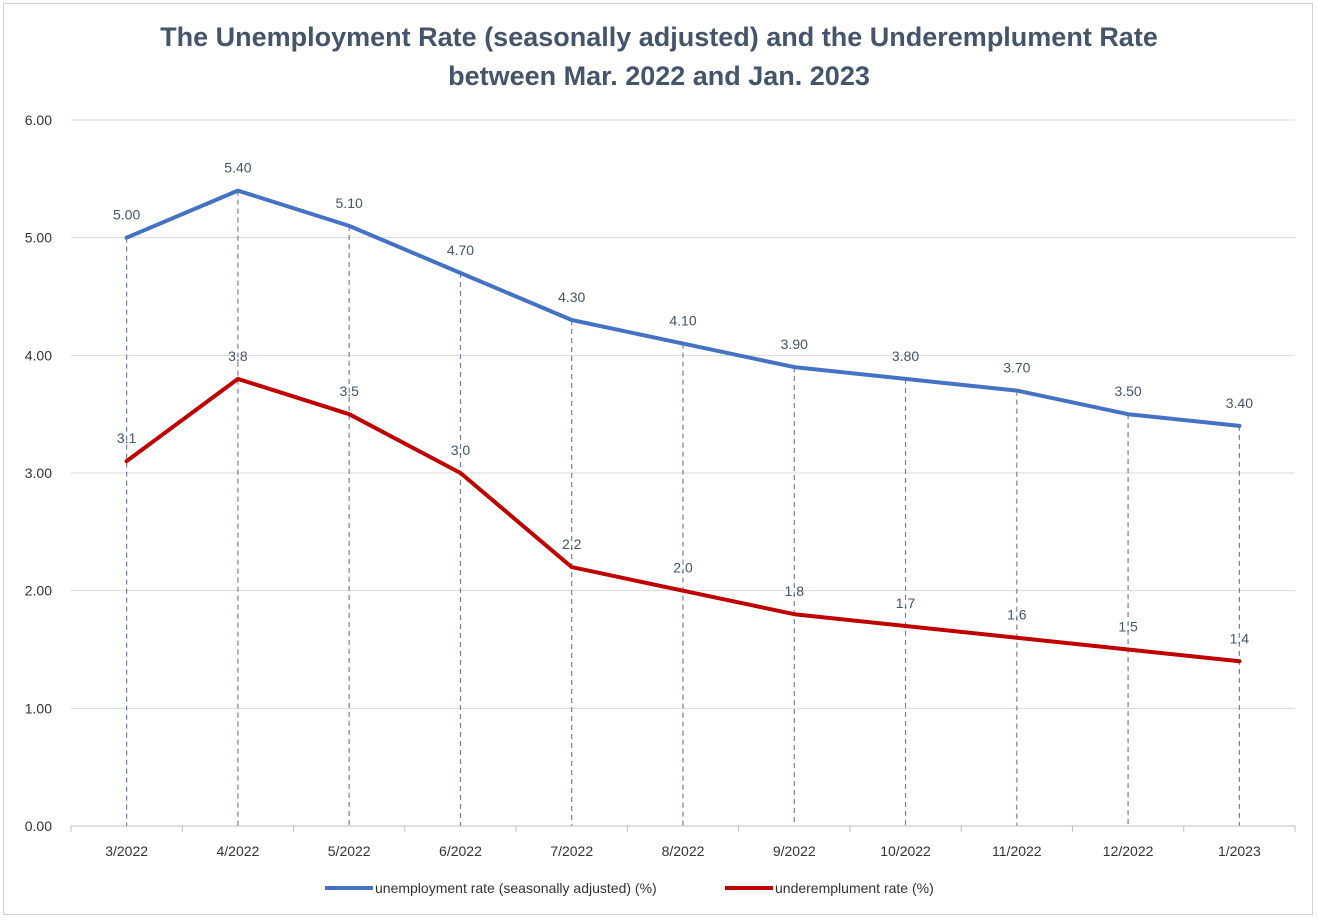 The image size is (1318, 920). What do you see at coordinates (854, 888) in the screenshot?
I see `legend-label: underemplument rate (%)` at bounding box center [854, 888].